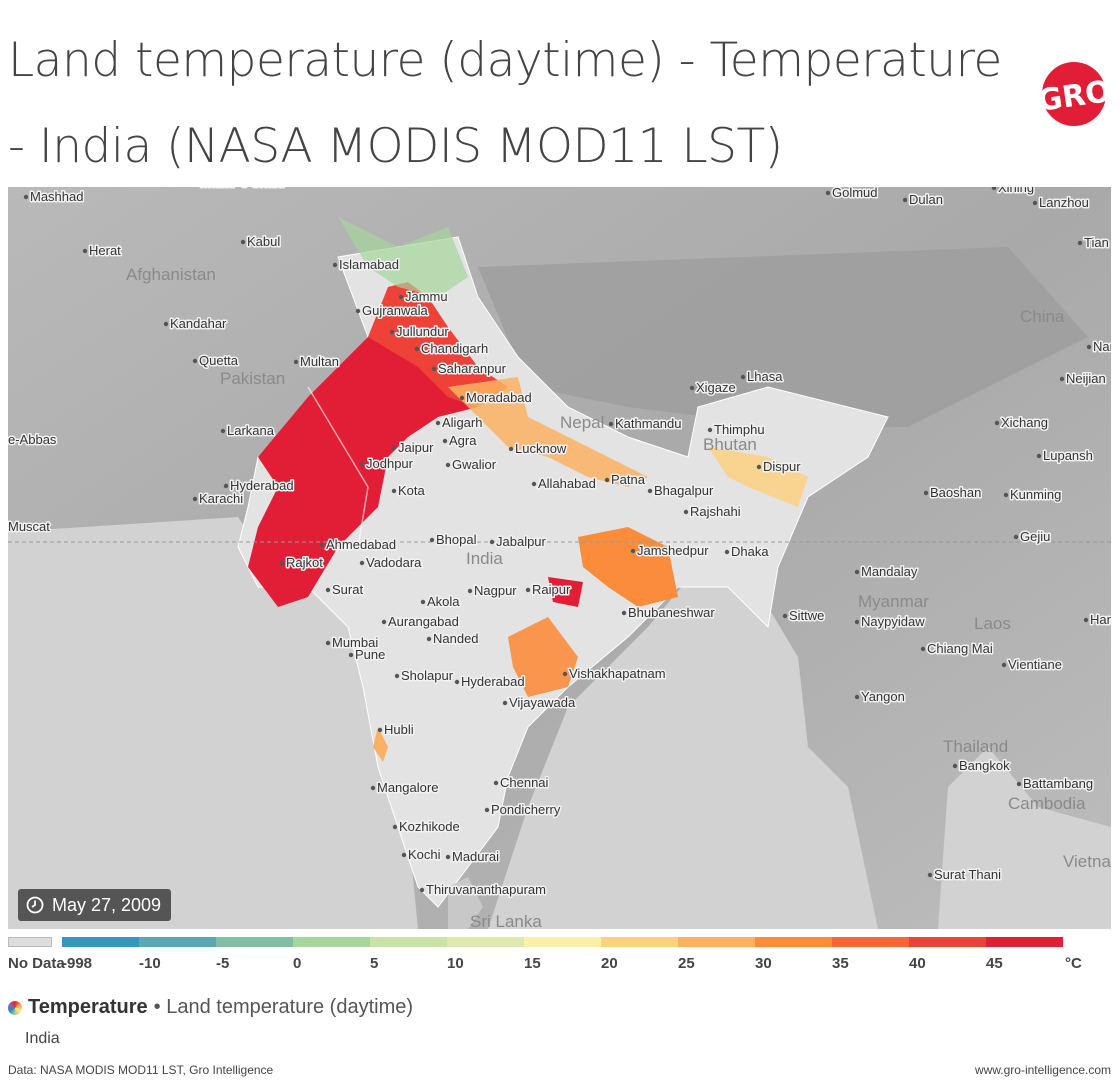 This screenshot has height=1089, width=1119. Describe the element at coordinates (210, 1007) in the screenshot. I see `series-label: Temperature • Land temperature (daytime)` at that location.